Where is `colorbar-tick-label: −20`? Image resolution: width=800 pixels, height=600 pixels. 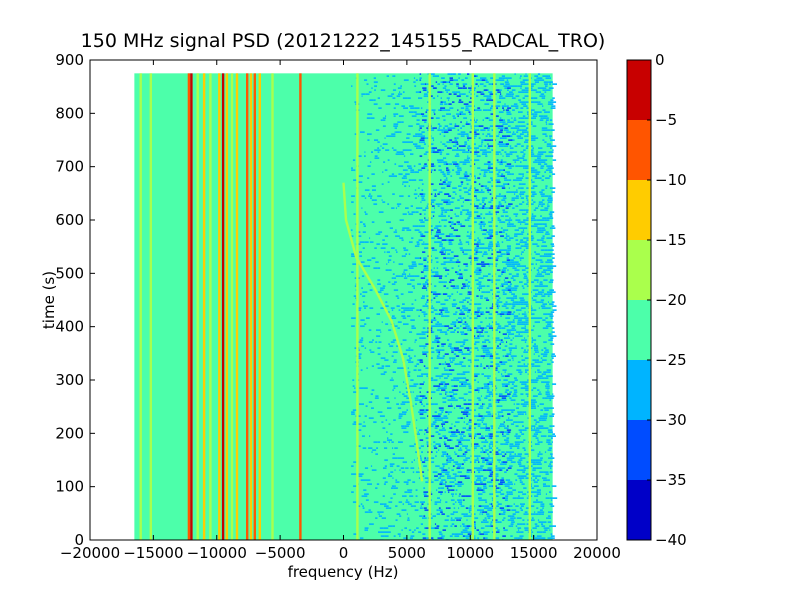
colorbar-tick-label: −20 is located at coordinates (671, 300).